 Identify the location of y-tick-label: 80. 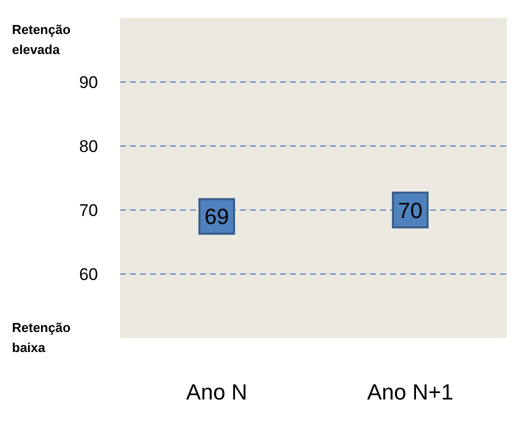
(88, 146).